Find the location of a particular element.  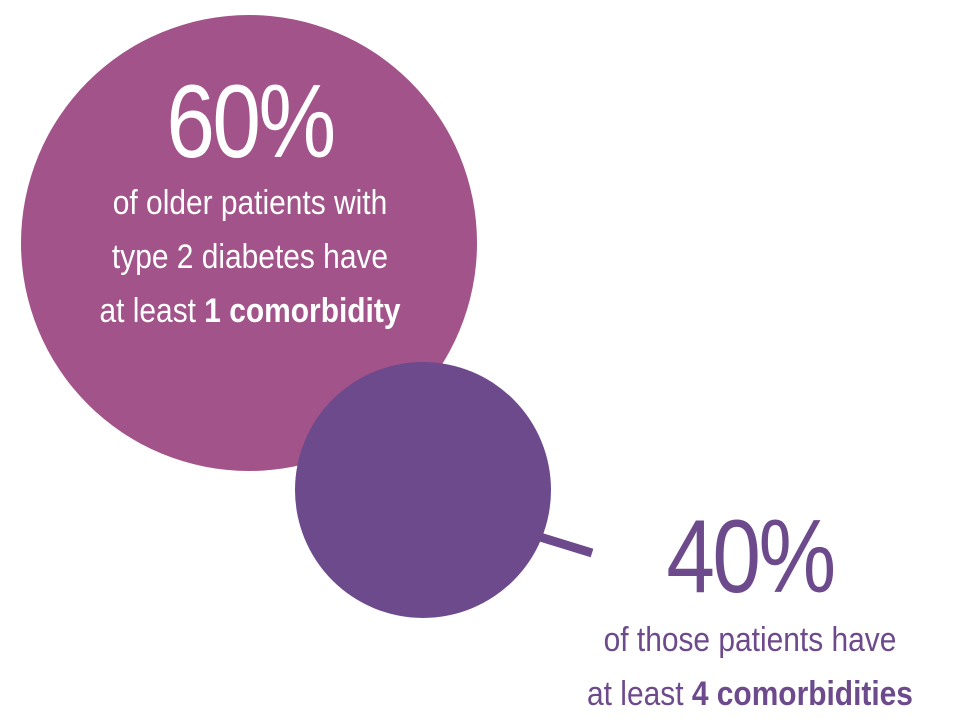

stat-40-line-2-prefix: at least is located at coordinates (639, 694).